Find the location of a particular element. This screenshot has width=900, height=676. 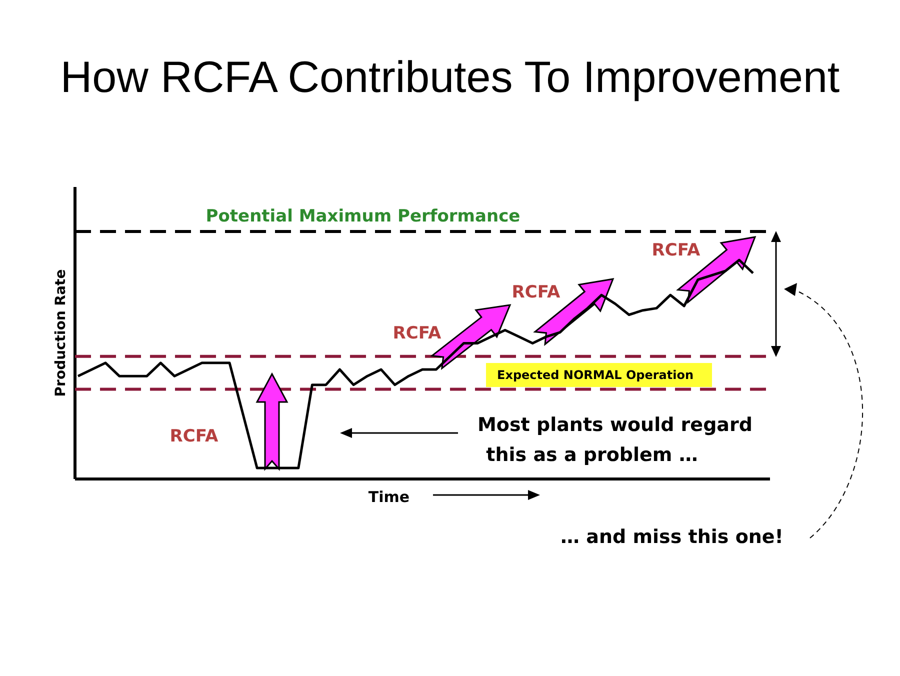

annotation: Expected NORMAL Operation is located at coordinates (595, 375).